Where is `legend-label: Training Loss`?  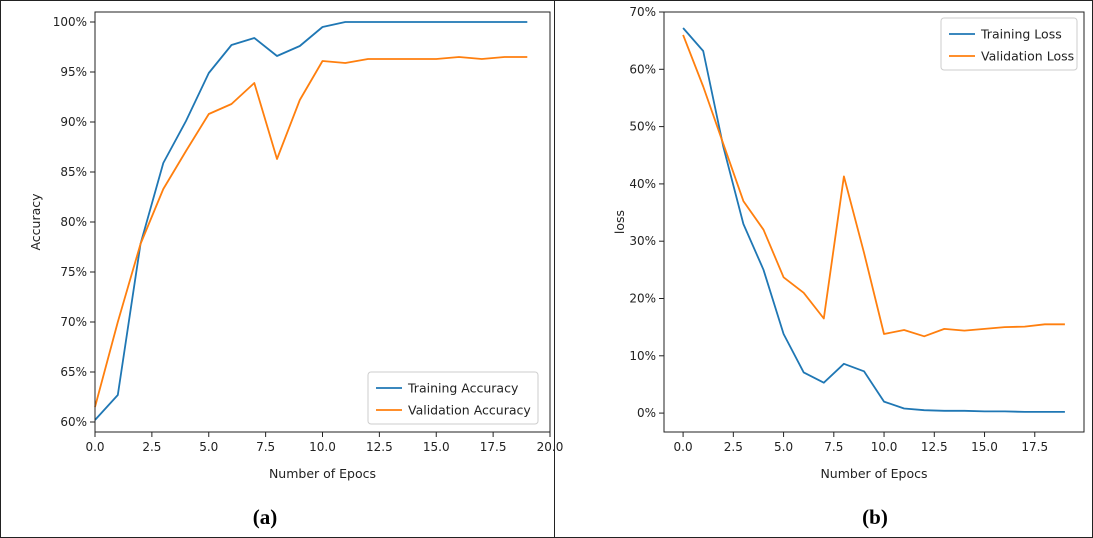 legend-label: Training Loss is located at coordinates (1021, 34).